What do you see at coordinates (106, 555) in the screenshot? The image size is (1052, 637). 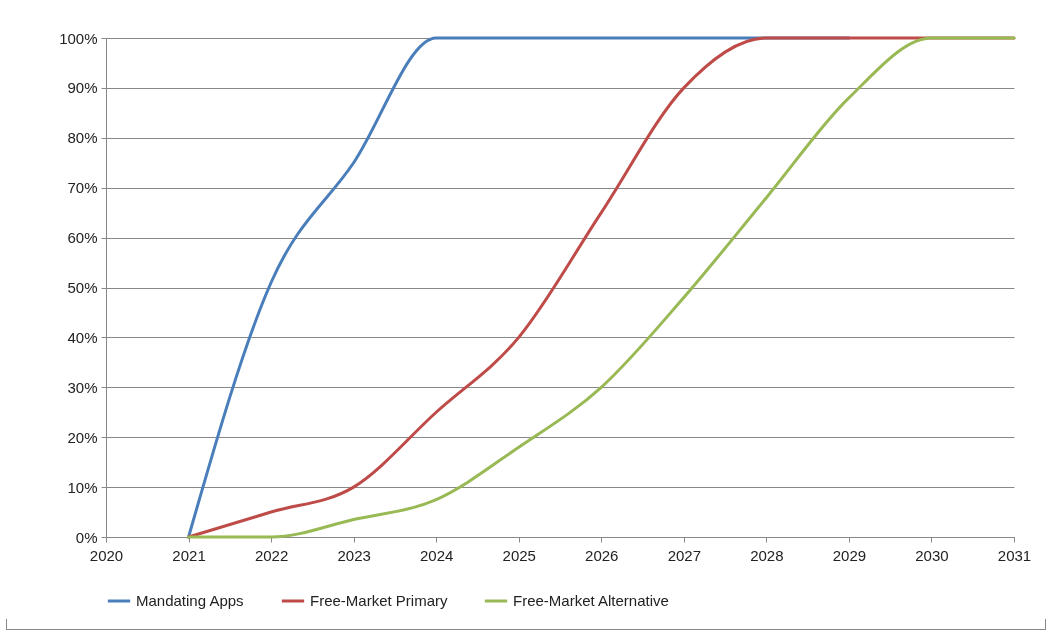 I see `x-tick-label: 2020` at bounding box center [106, 555].